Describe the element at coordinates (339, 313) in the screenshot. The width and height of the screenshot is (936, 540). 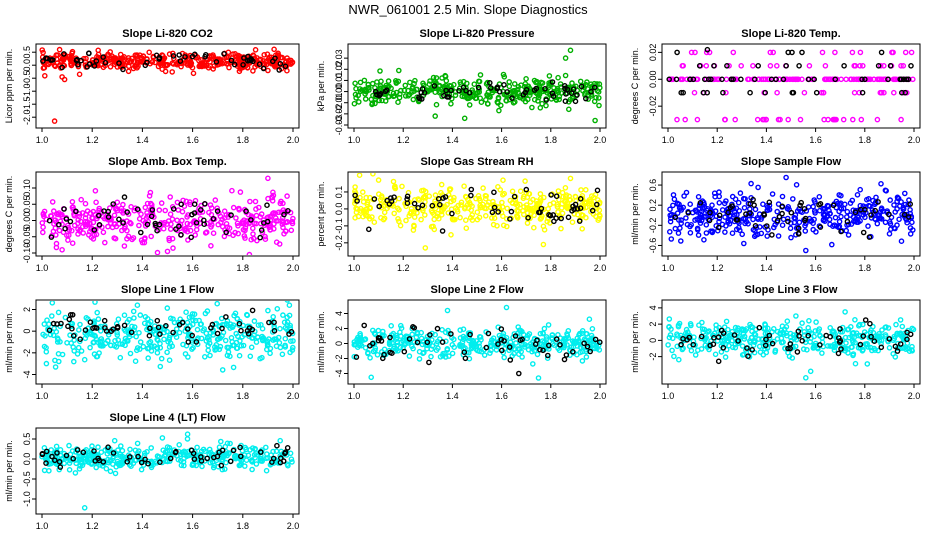
I see `y-tick-label: 4` at that location.